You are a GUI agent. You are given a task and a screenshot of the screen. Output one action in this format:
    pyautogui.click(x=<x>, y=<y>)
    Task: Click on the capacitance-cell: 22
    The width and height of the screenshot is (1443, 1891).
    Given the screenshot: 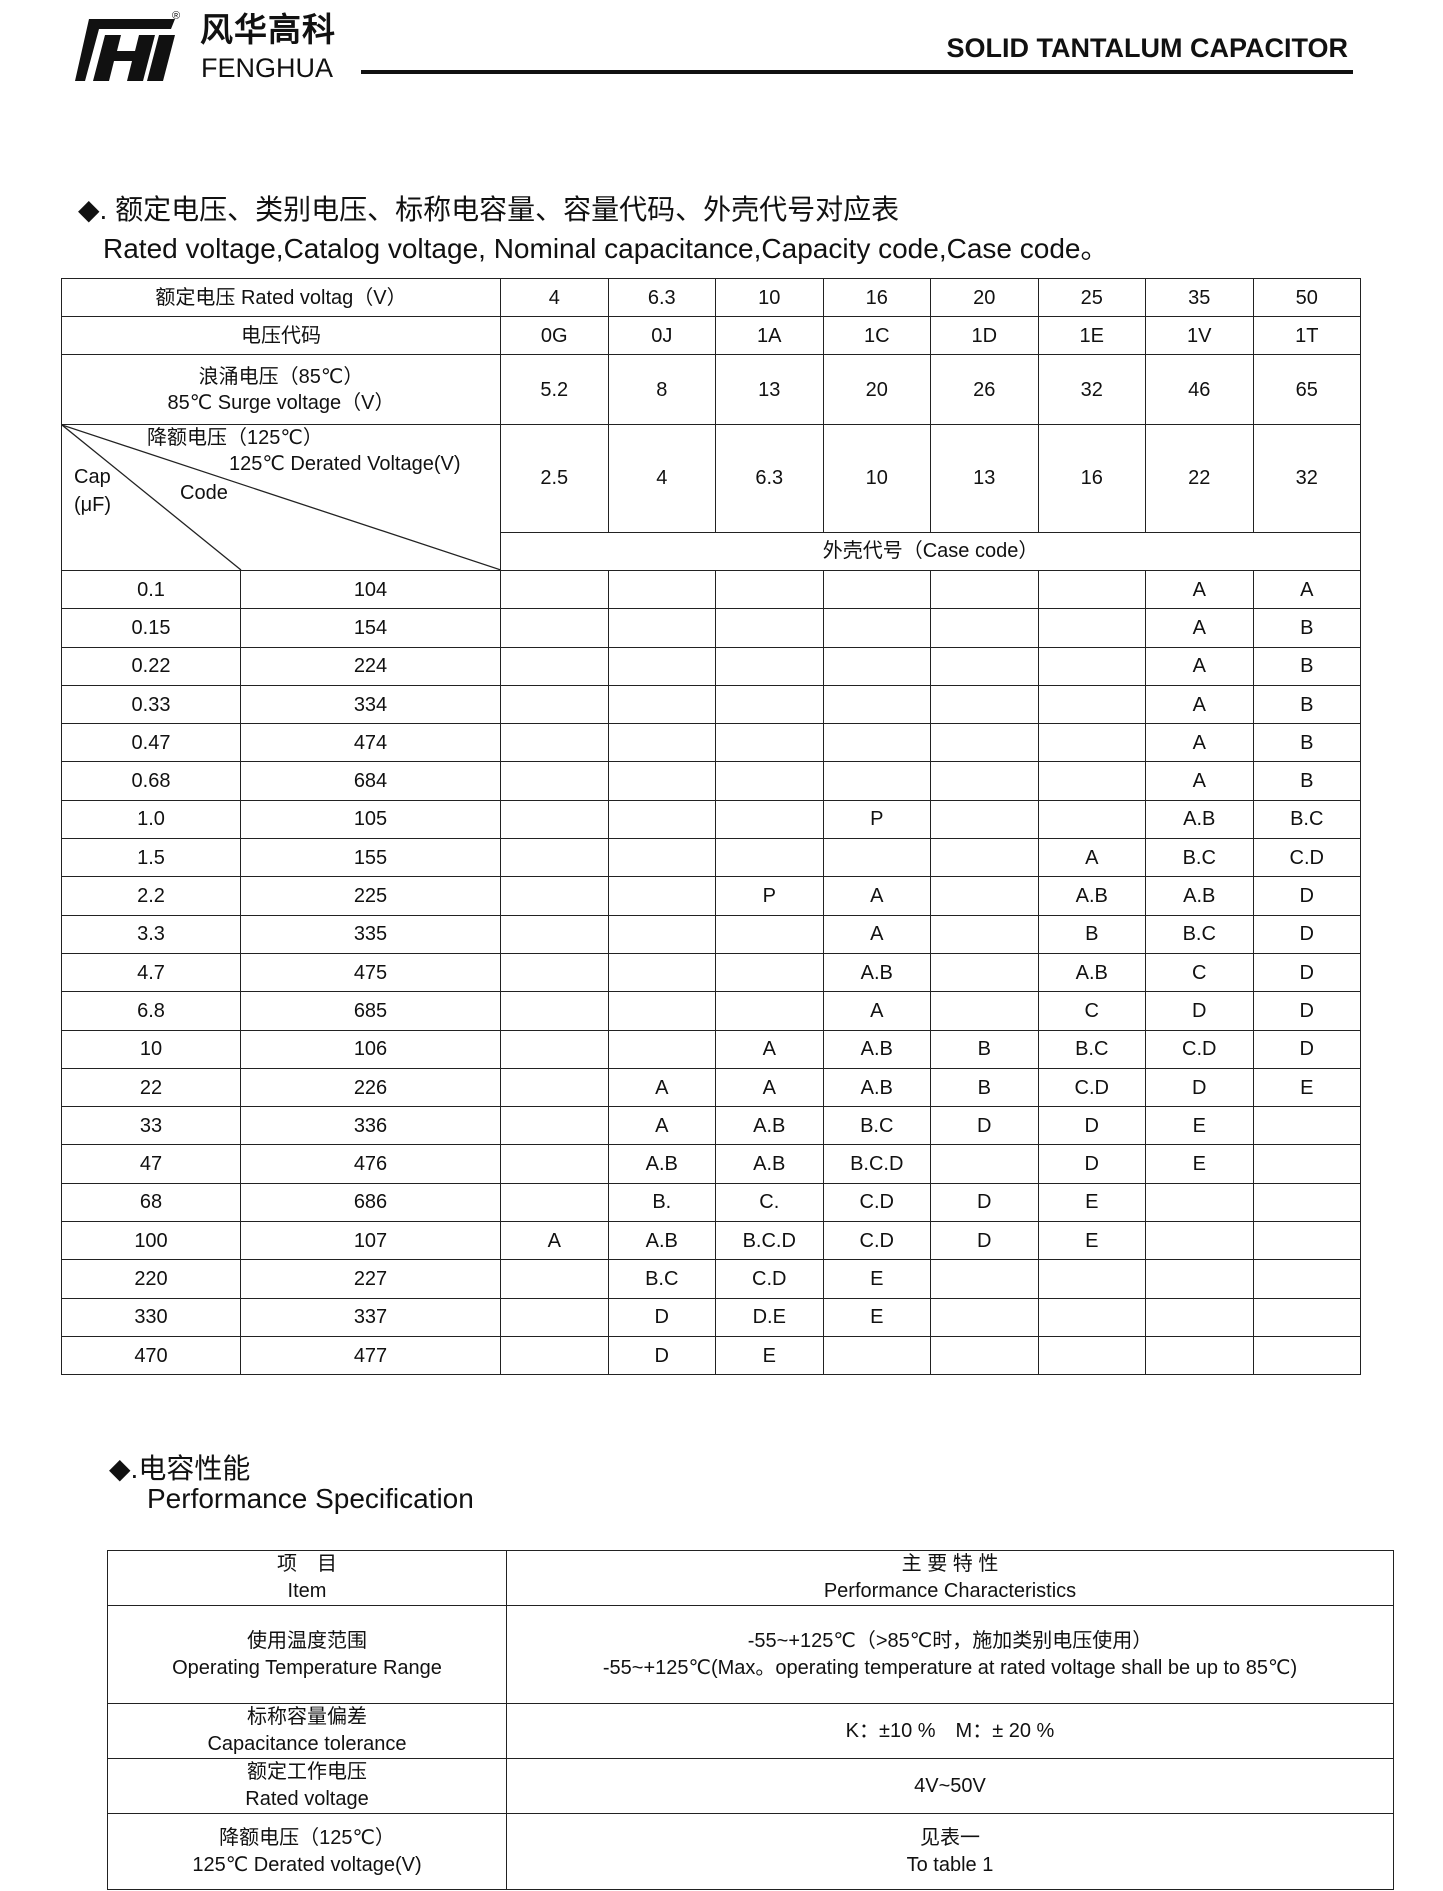 What is the action you would take?
    pyautogui.click(x=151, y=1087)
    